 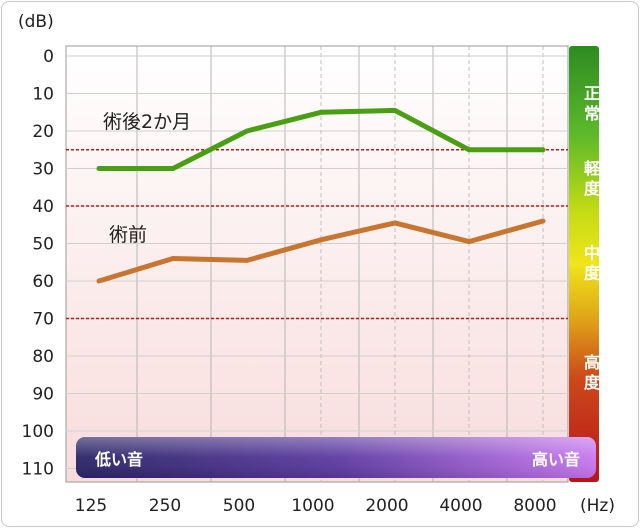 What do you see at coordinates (312, 506) in the screenshot?
I see `x-tick-label: 1000` at bounding box center [312, 506].